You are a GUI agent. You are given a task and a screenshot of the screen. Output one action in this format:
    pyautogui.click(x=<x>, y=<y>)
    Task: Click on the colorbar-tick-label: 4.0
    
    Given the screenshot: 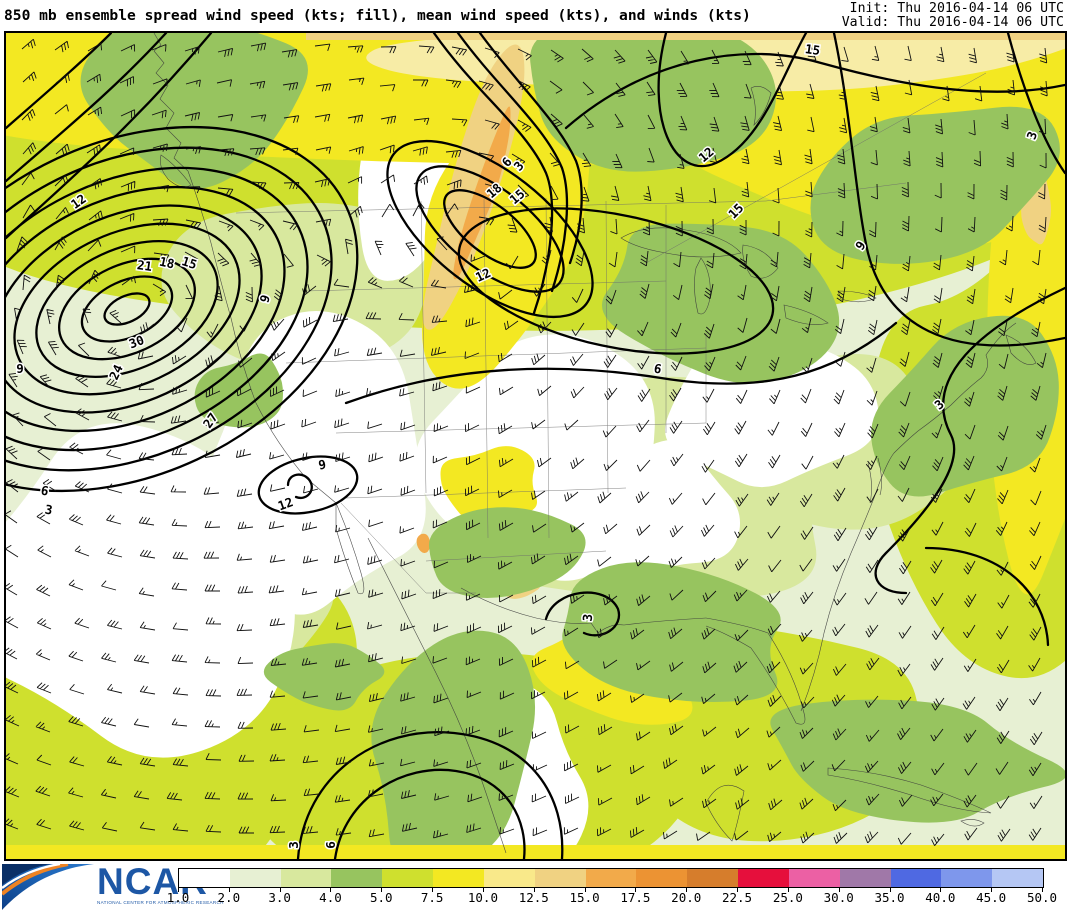 What is the action you would take?
    pyautogui.click(x=330, y=897)
    